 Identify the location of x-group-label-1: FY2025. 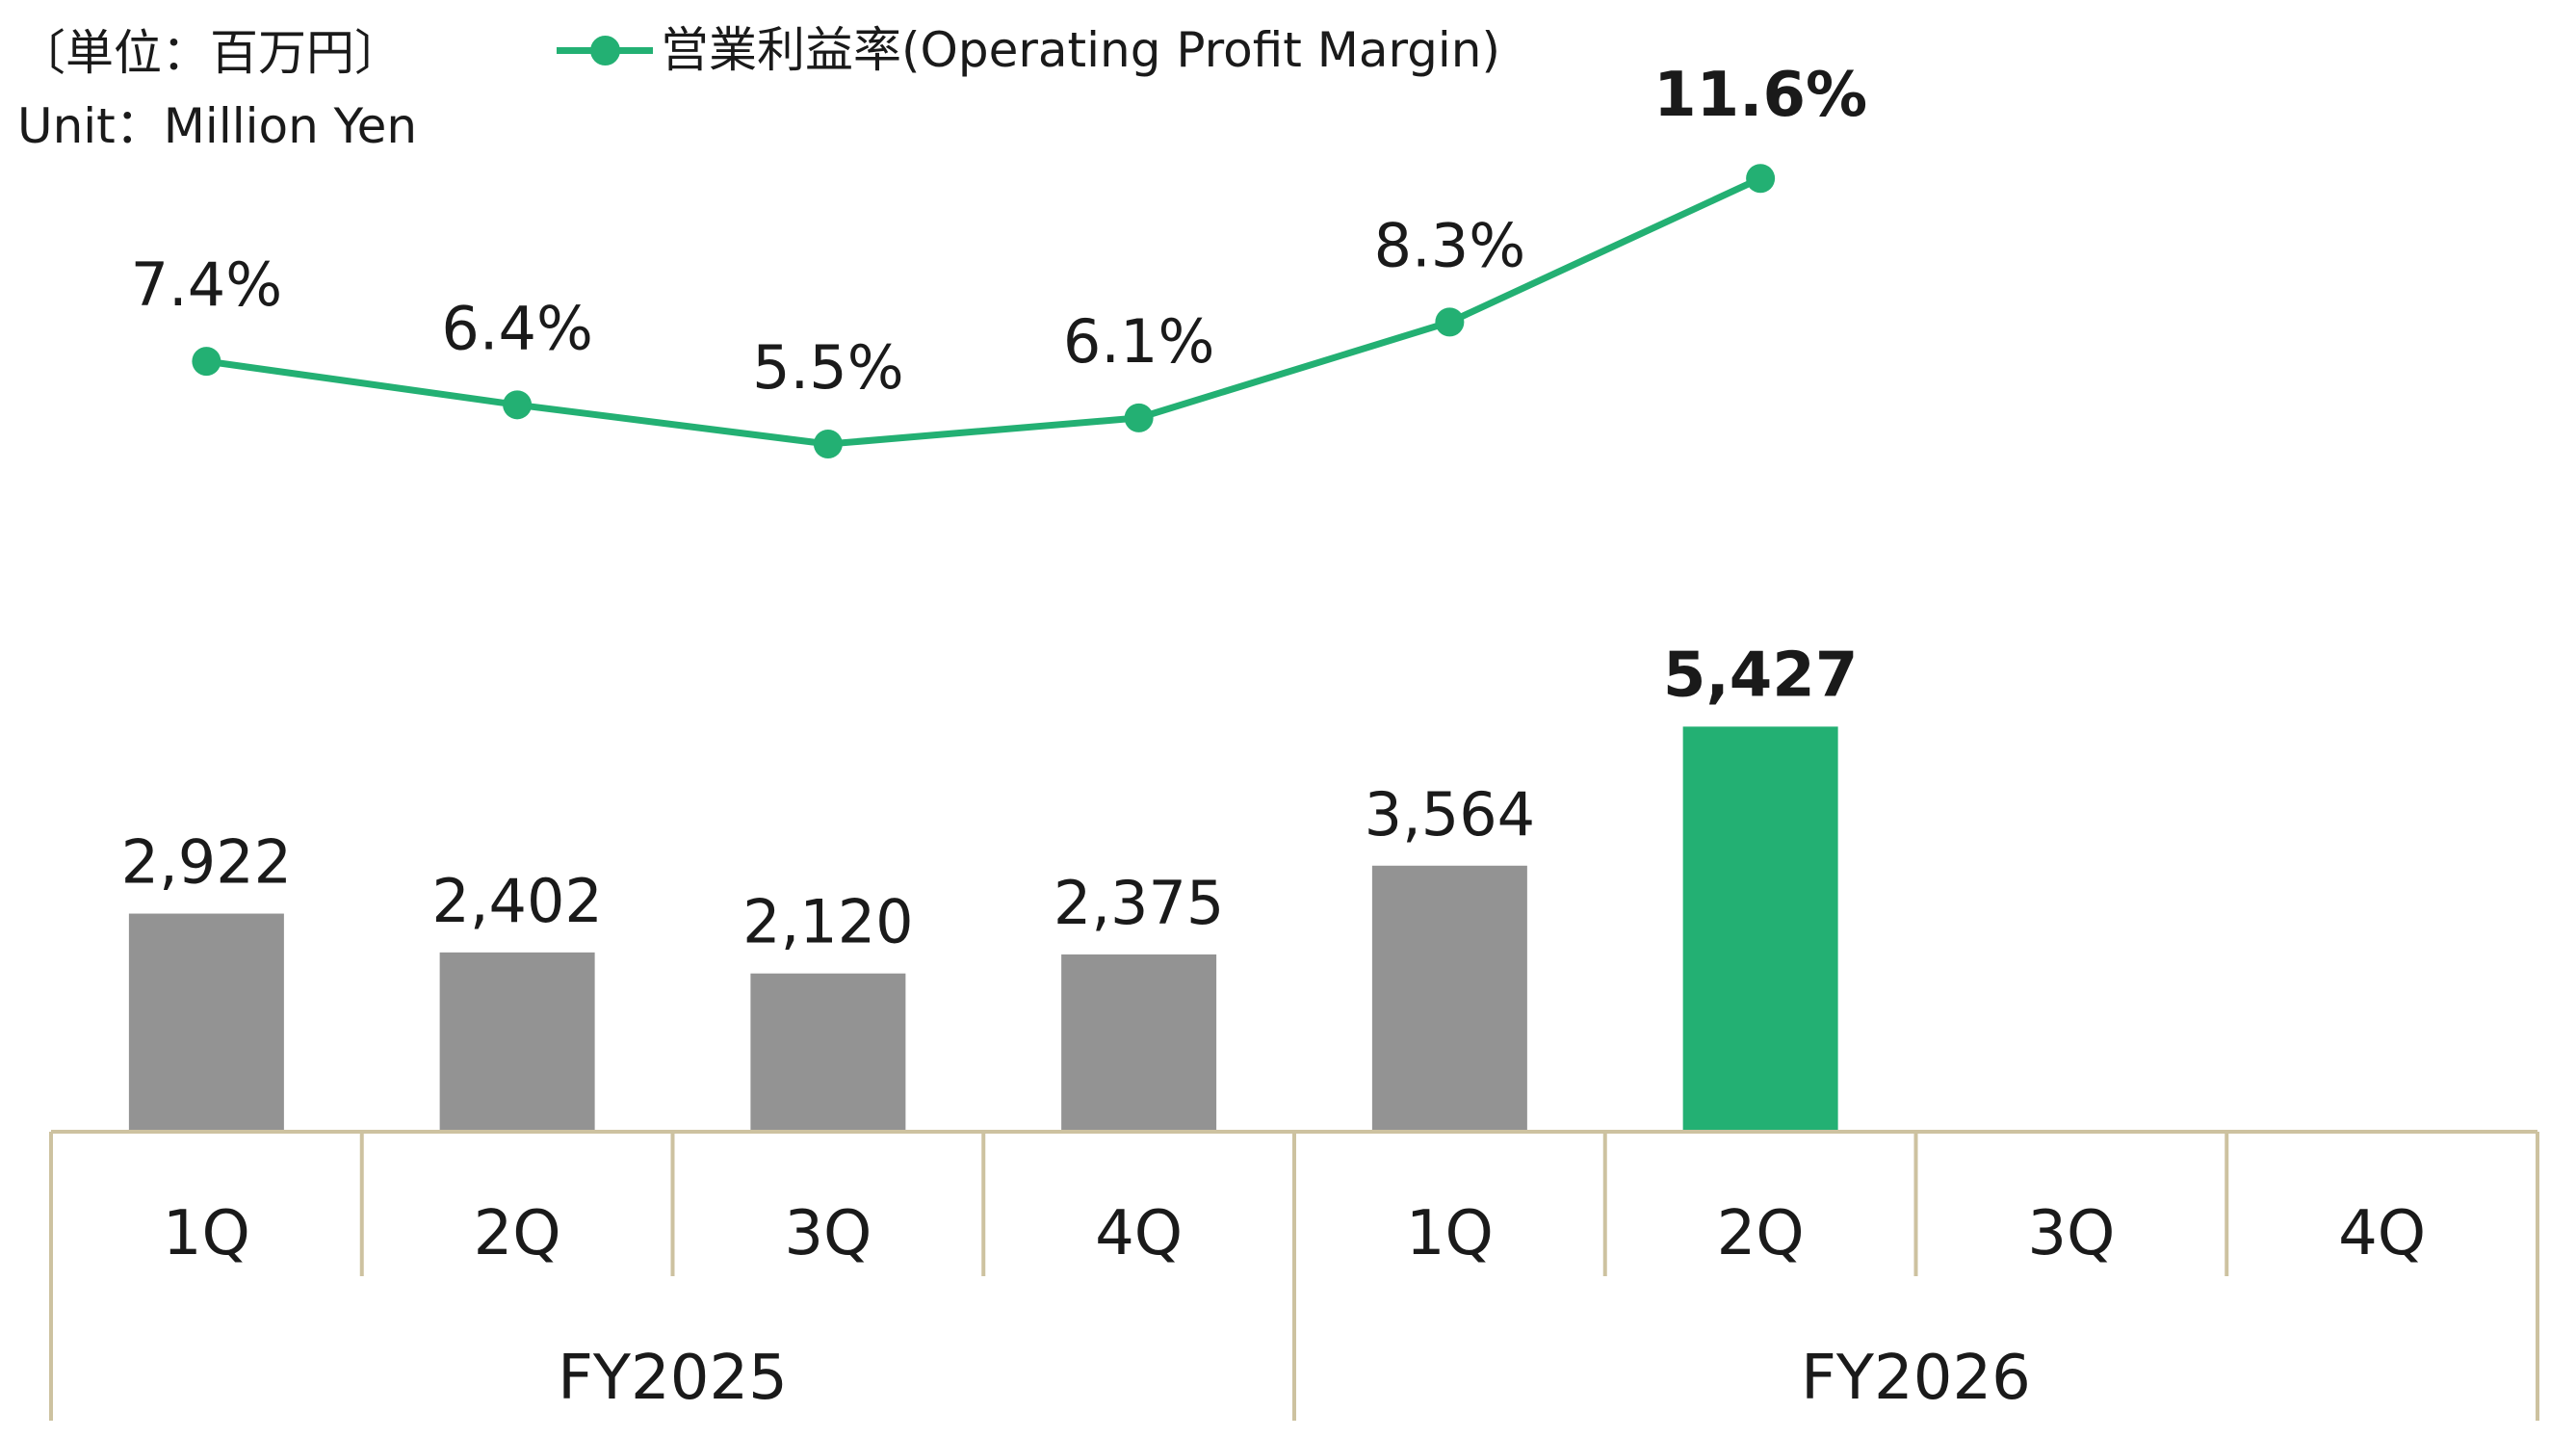
(673, 1379).